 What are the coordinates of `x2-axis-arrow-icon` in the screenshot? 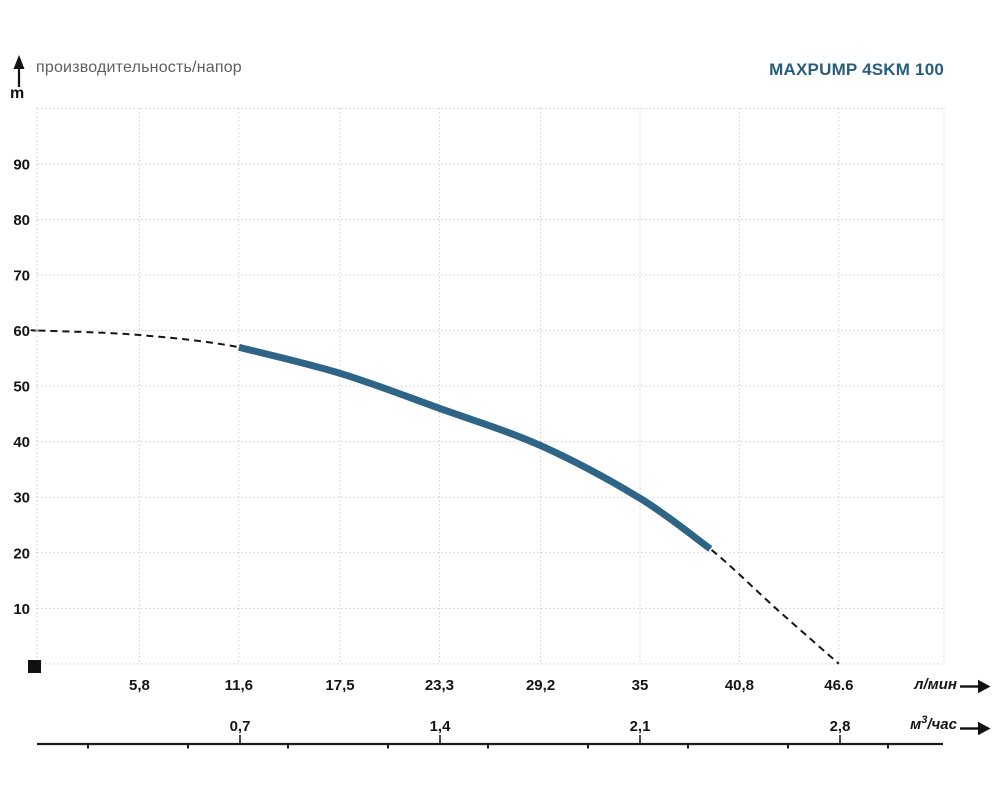 It's located at (975, 728).